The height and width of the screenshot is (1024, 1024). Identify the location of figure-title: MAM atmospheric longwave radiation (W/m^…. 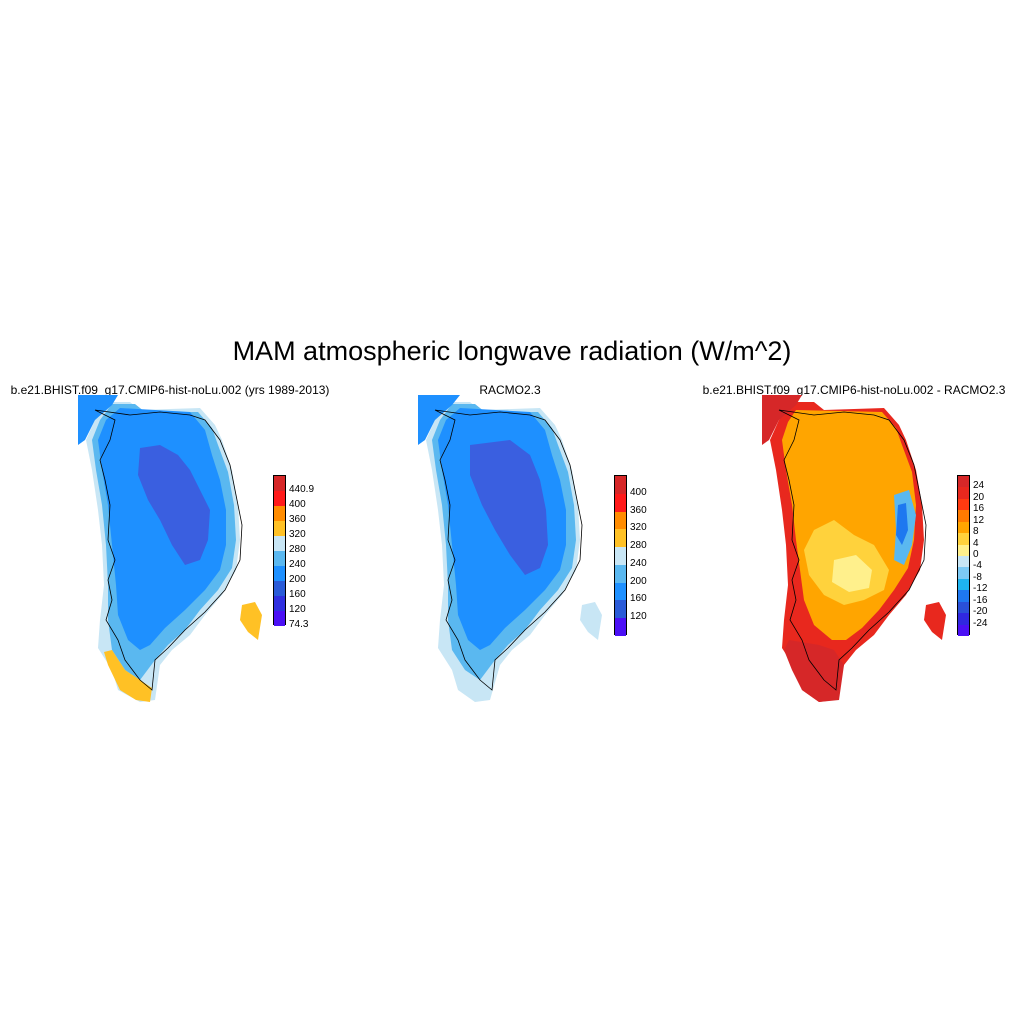
(512, 351).